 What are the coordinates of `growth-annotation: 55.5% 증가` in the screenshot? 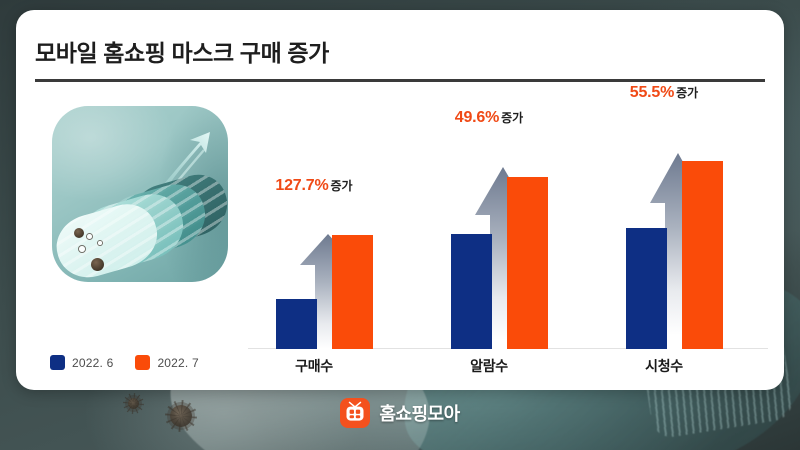 It's located at (664, 93).